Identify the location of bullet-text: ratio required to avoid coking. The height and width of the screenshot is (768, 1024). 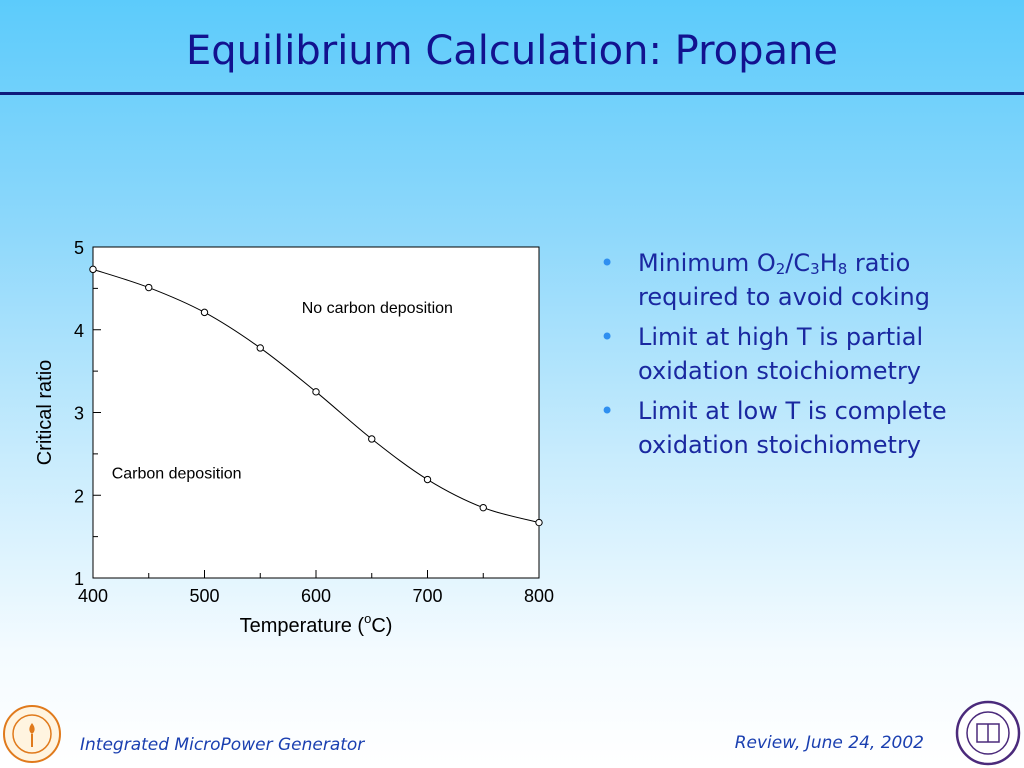
(784, 280).